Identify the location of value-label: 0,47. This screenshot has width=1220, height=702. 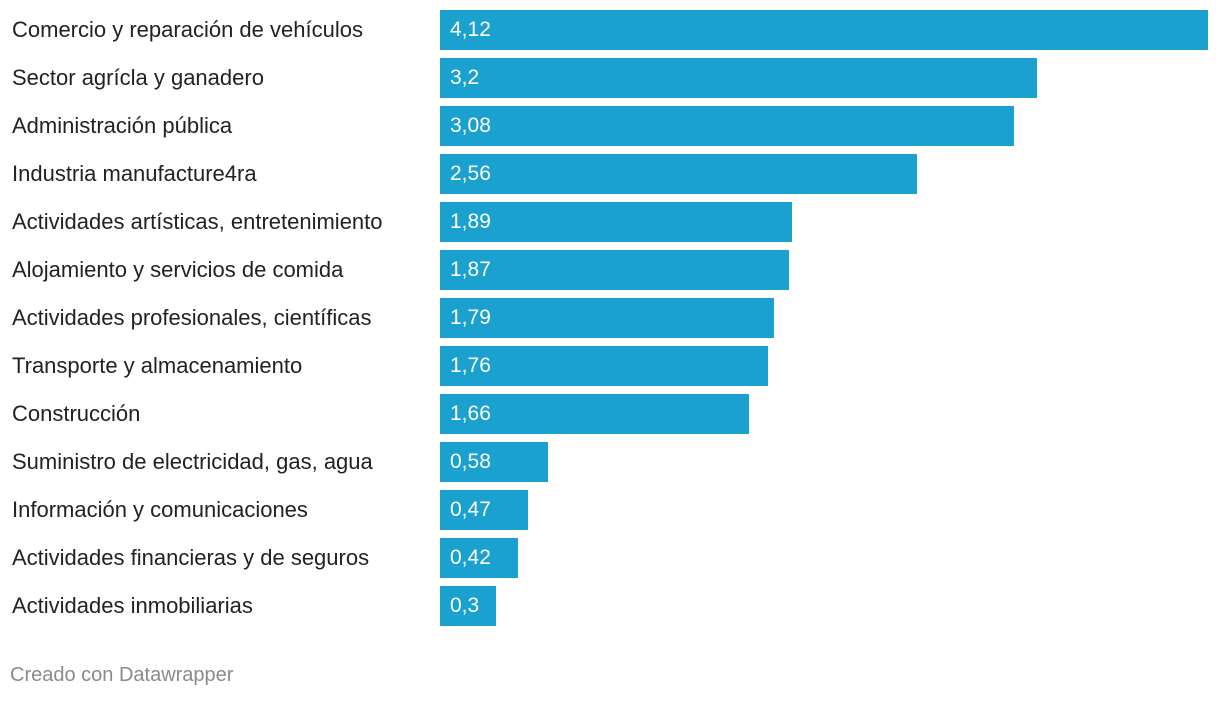
(470, 509).